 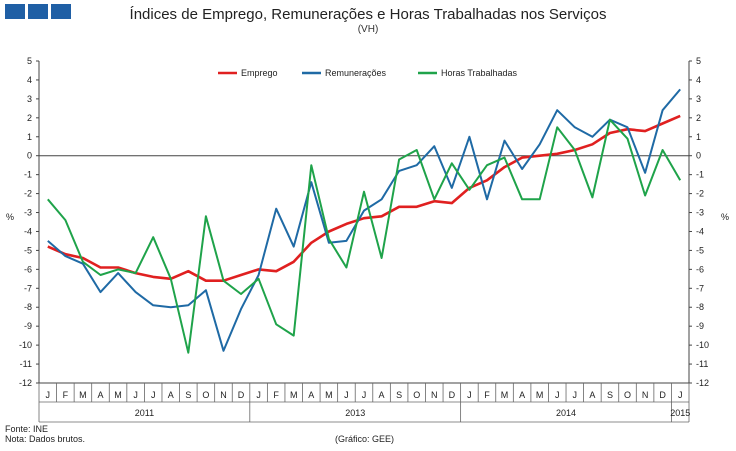 I want to click on y-tick-label-right: 1, so click(x=698, y=137).